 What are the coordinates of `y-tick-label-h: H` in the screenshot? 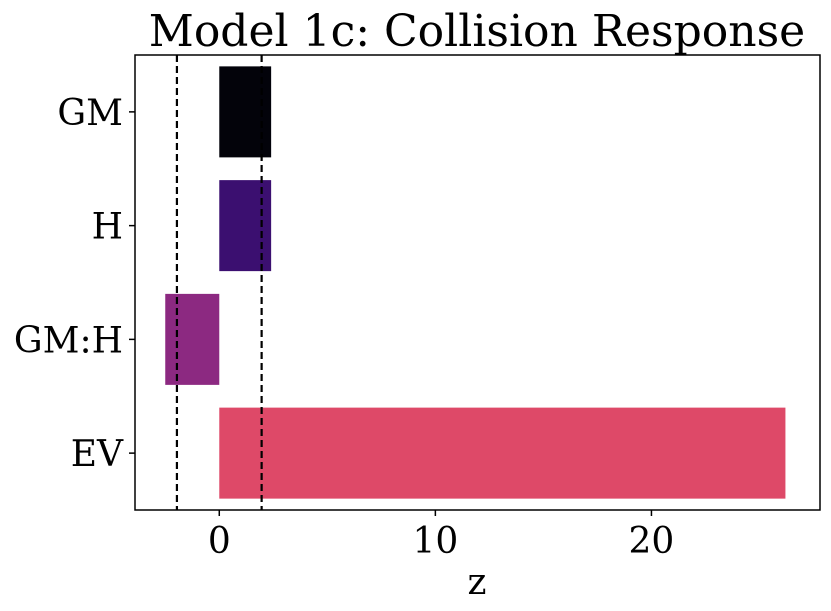 It's located at (107, 227).